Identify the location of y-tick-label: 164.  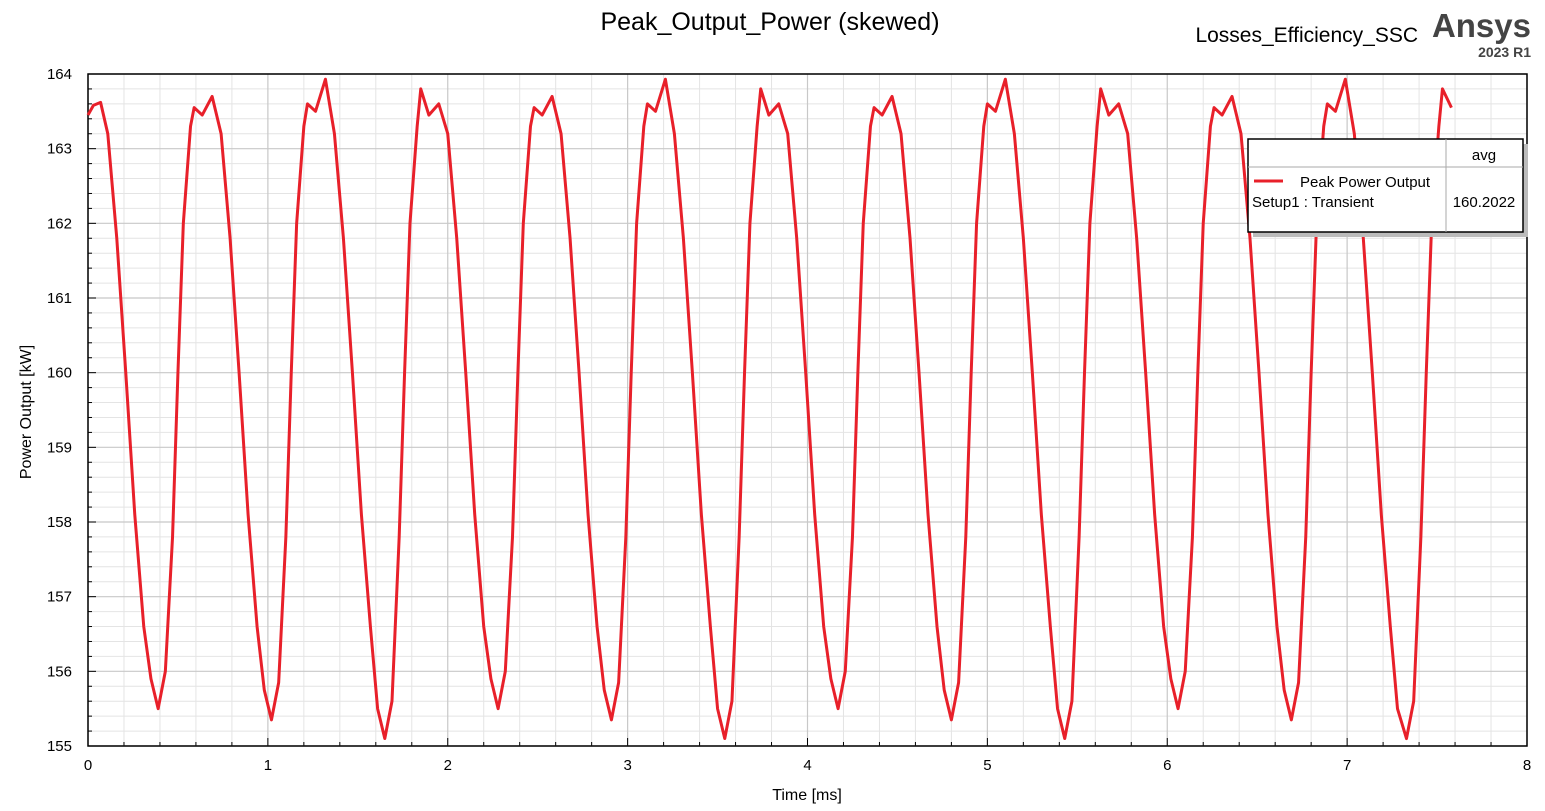
(59, 74).